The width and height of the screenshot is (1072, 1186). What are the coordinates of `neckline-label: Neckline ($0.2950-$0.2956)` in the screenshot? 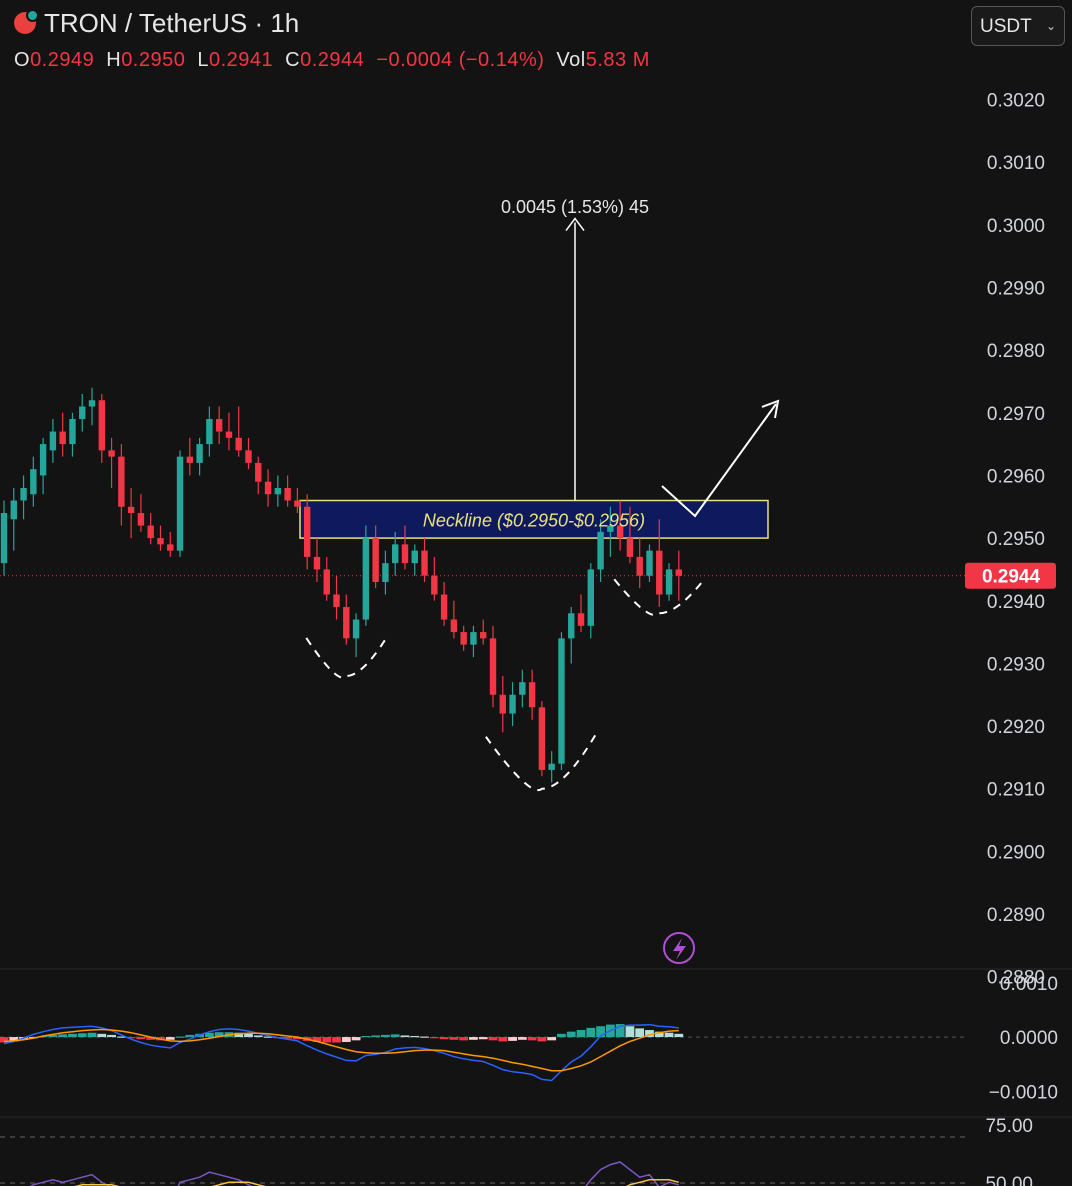 It's located at (534, 520).